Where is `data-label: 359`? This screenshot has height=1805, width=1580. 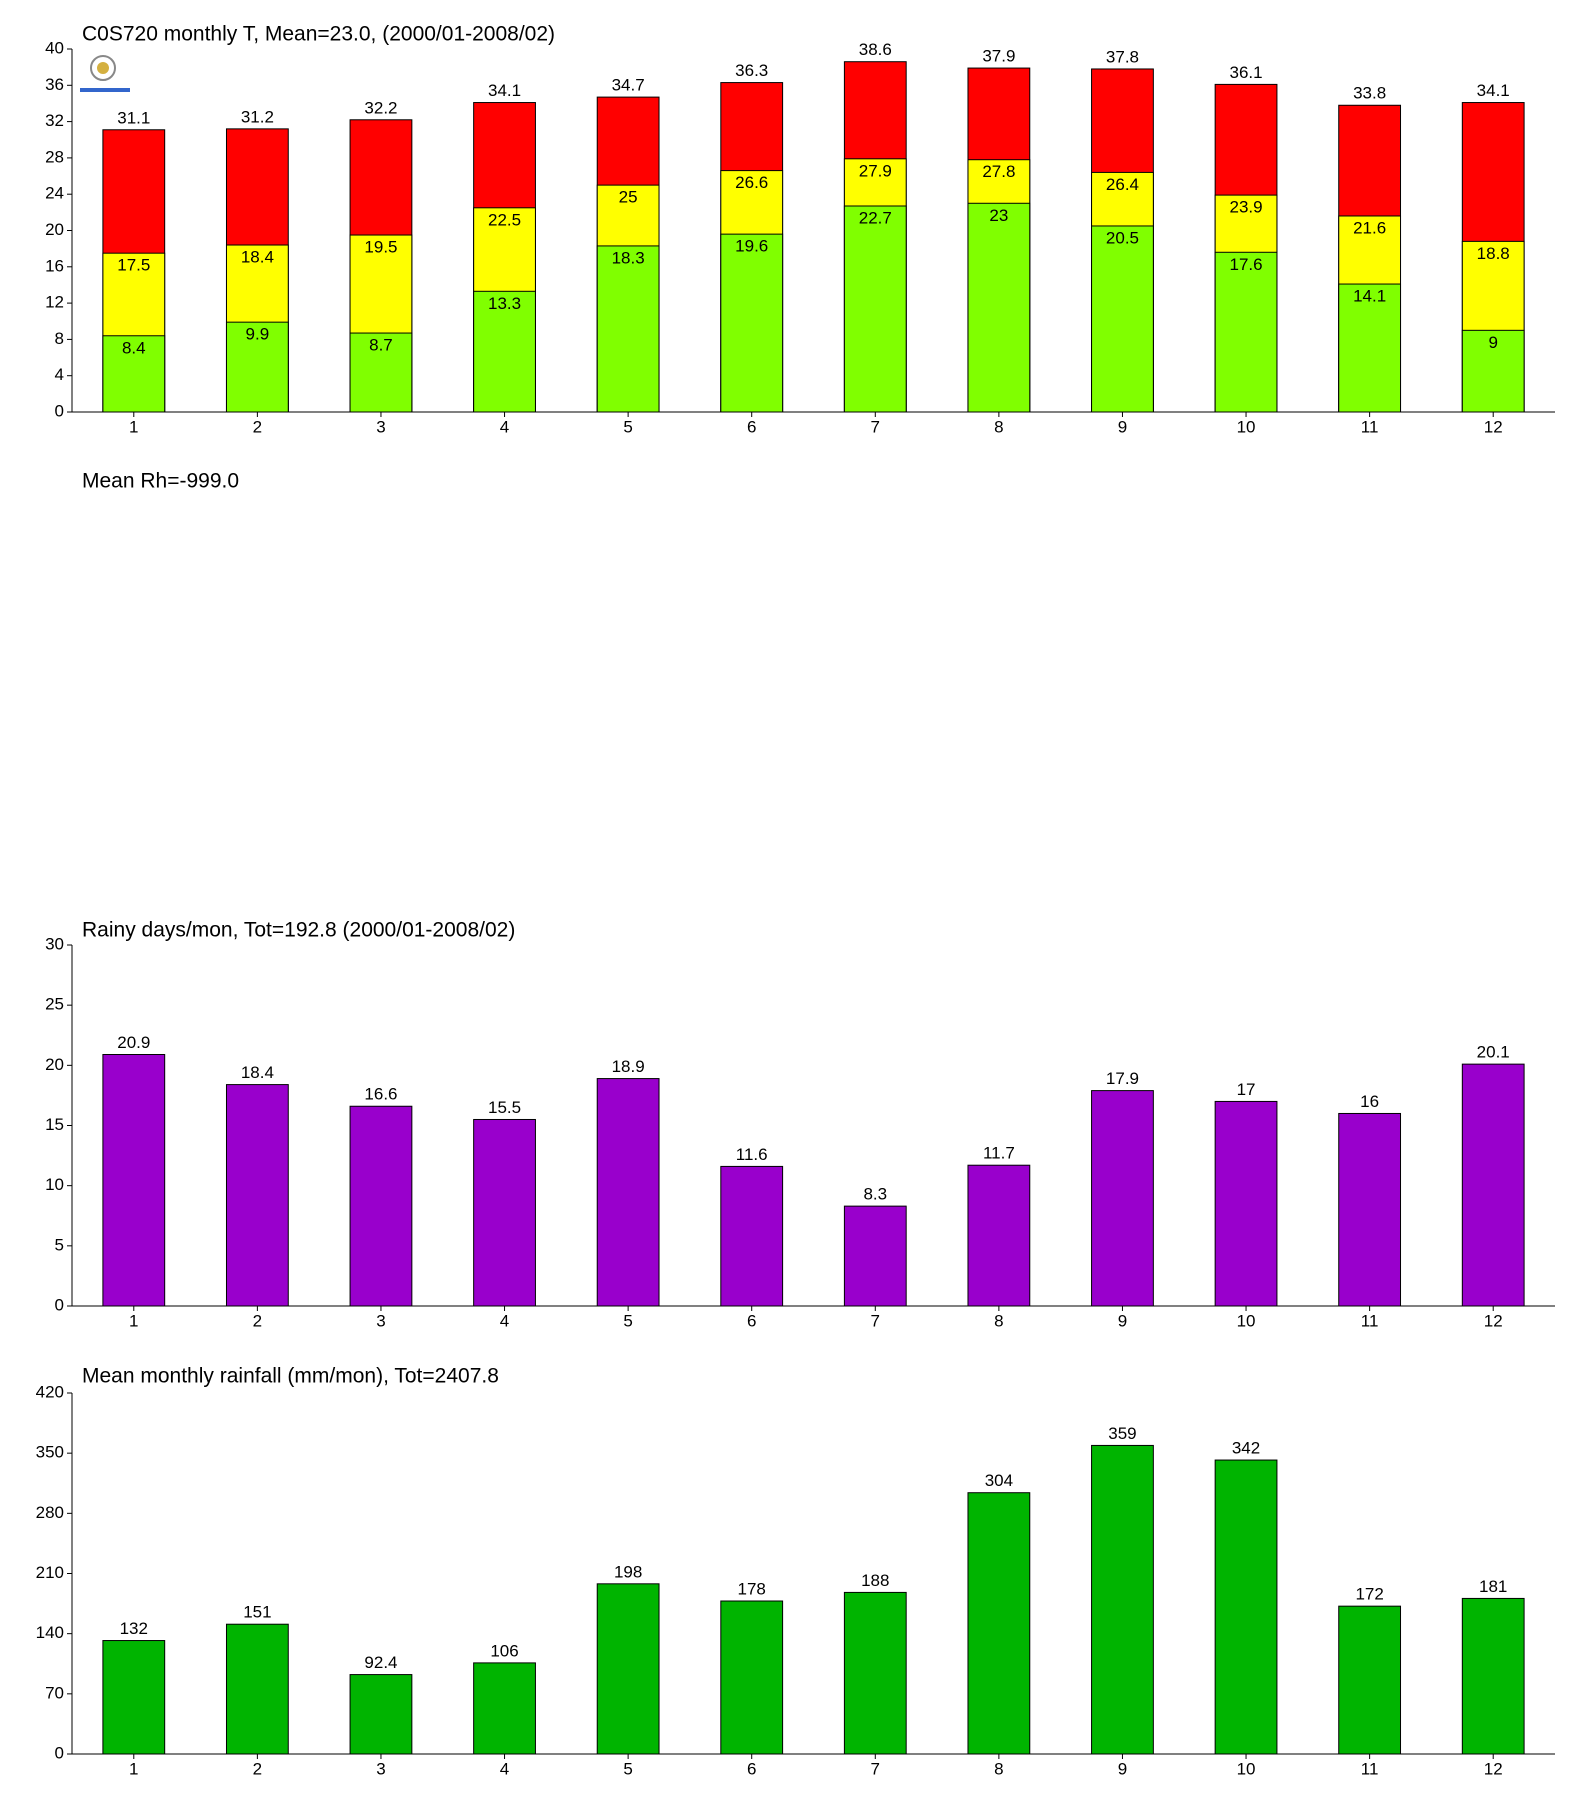 data-label: 359 is located at coordinates (1122, 1433).